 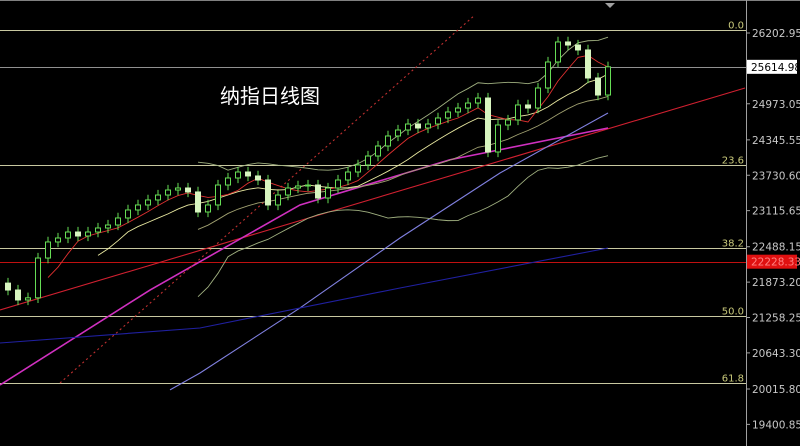 I want to click on fib-label: 61.8, so click(x=733, y=379).